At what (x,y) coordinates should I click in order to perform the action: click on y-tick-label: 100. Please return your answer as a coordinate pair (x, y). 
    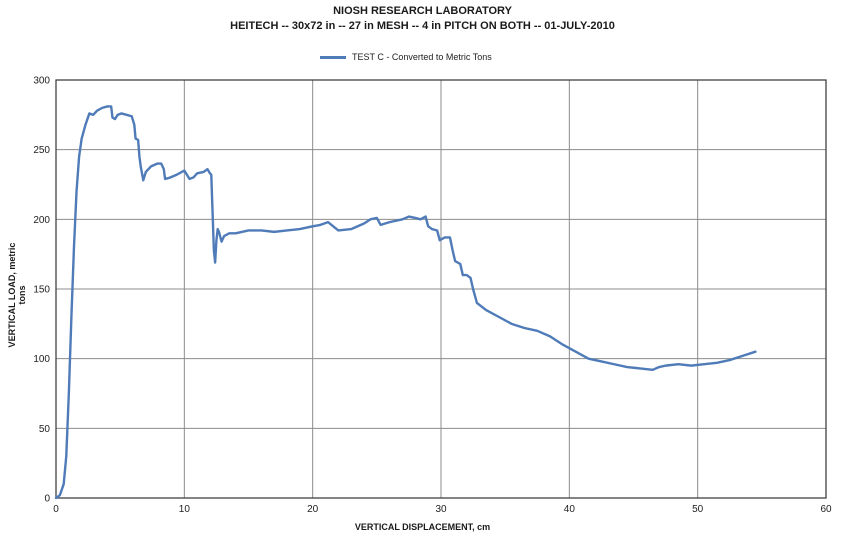
    Looking at the image, I should click on (41, 359).